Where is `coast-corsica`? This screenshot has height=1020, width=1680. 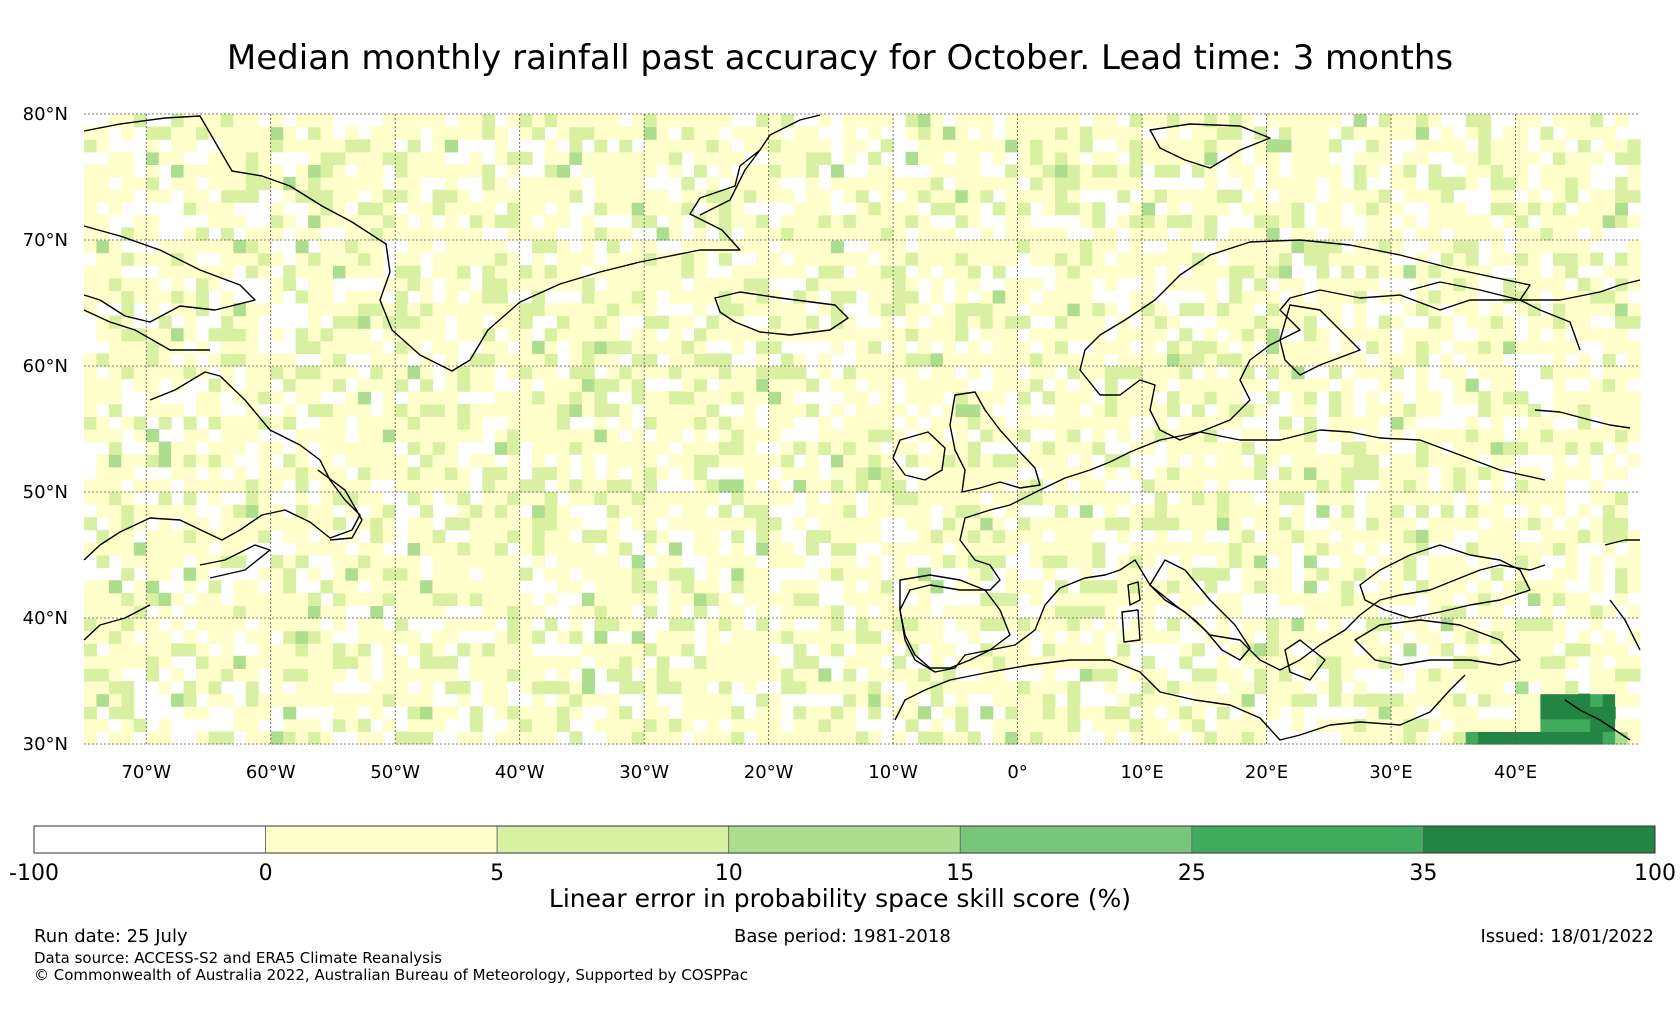 coast-corsica is located at coordinates (1134, 593).